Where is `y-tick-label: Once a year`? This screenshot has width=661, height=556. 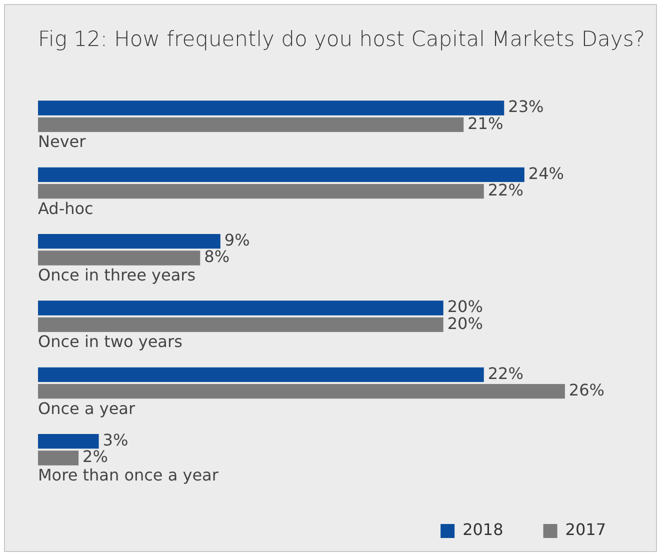
y-tick-label: Once a year is located at coordinates (87, 408).